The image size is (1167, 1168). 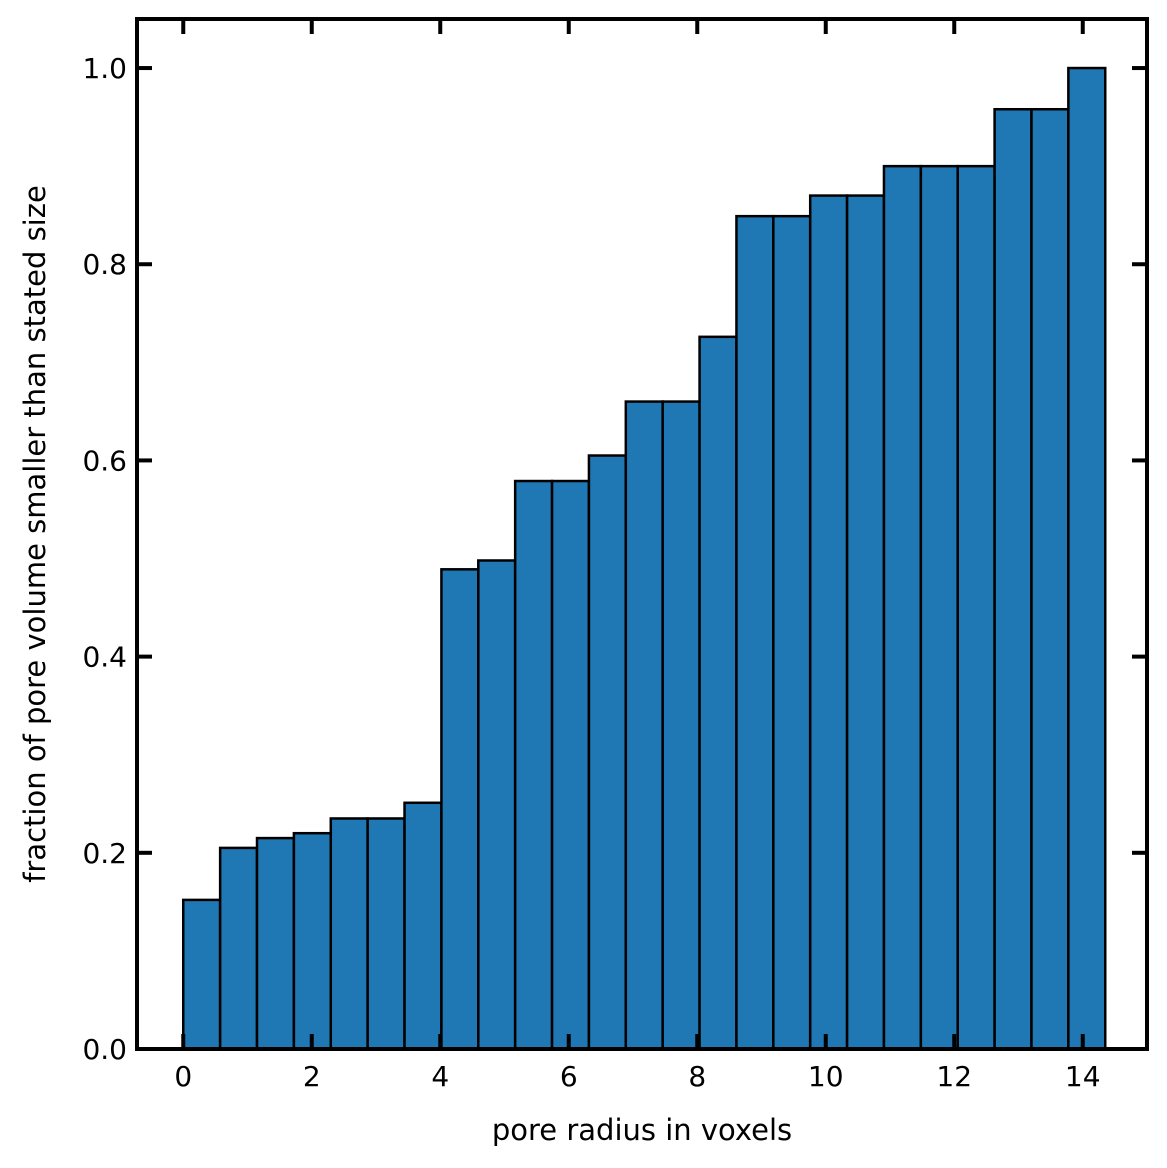 What do you see at coordinates (183, 1076) in the screenshot?
I see `x-tick-label: 0` at bounding box center [183, 1076].